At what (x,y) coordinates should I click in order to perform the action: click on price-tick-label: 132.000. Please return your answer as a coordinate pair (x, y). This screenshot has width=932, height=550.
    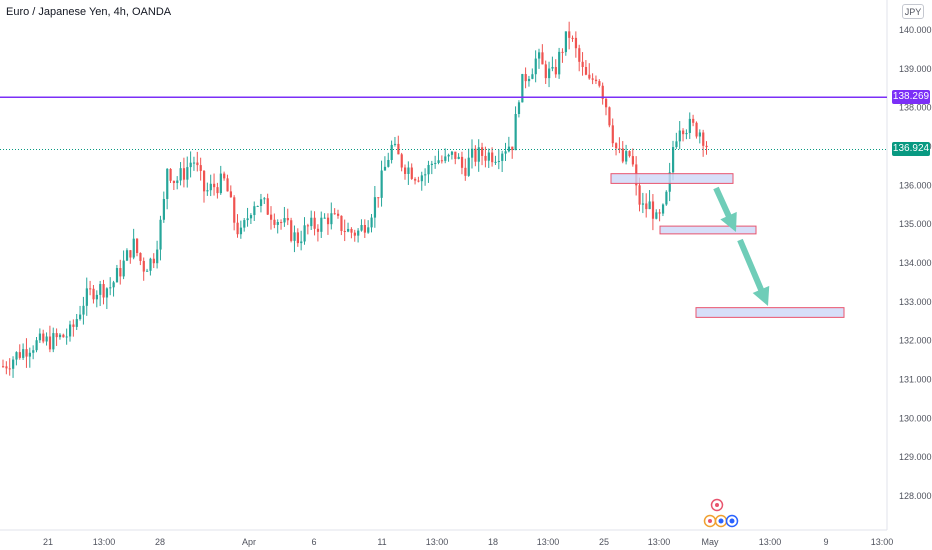
    Looking at the image, I should click on (915, 341).